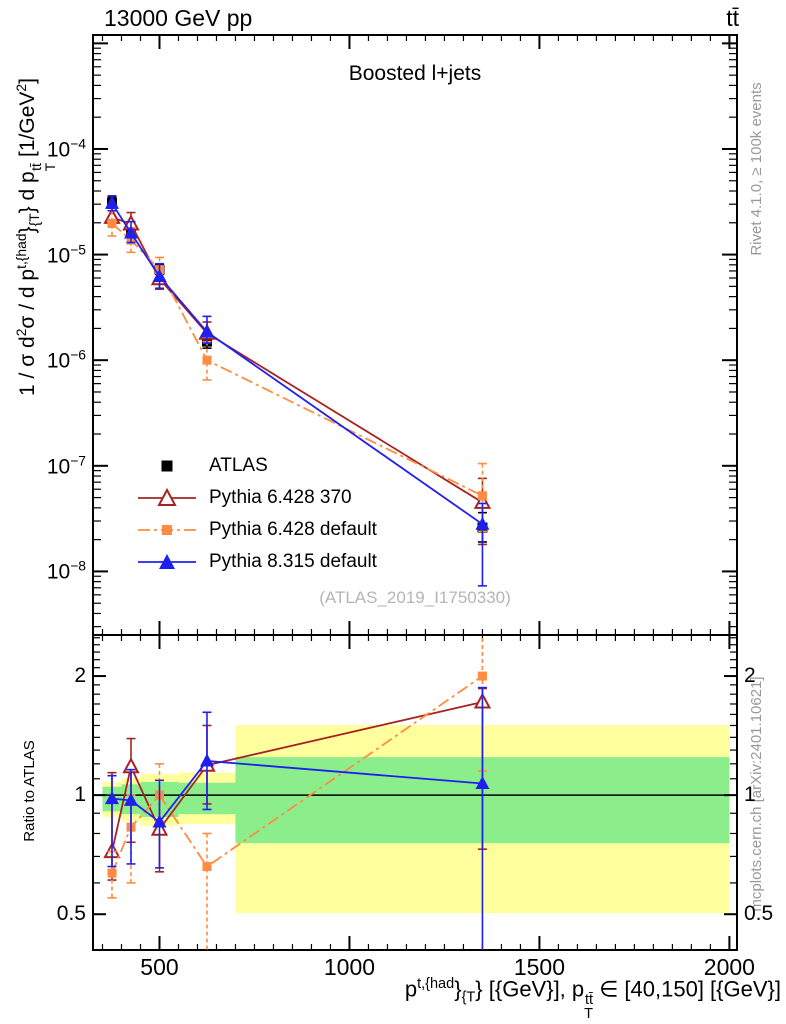 This screenshot has height=1024, width=786. Describe the element at coordinates (80, 795) in the screenshot. I see `ratio-tick-label-left: 1` at that location.